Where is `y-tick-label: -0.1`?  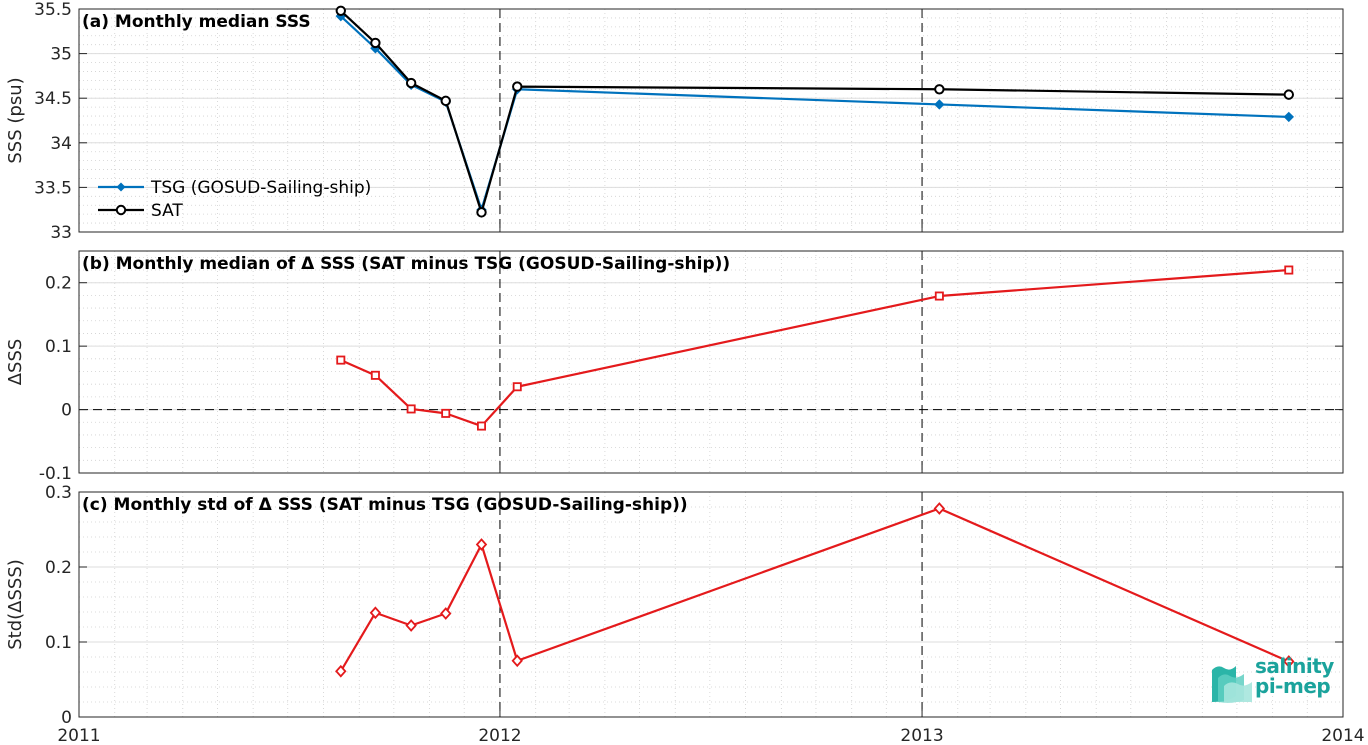 y-tick-label: -0.1 is located at coordinates (55, 474).